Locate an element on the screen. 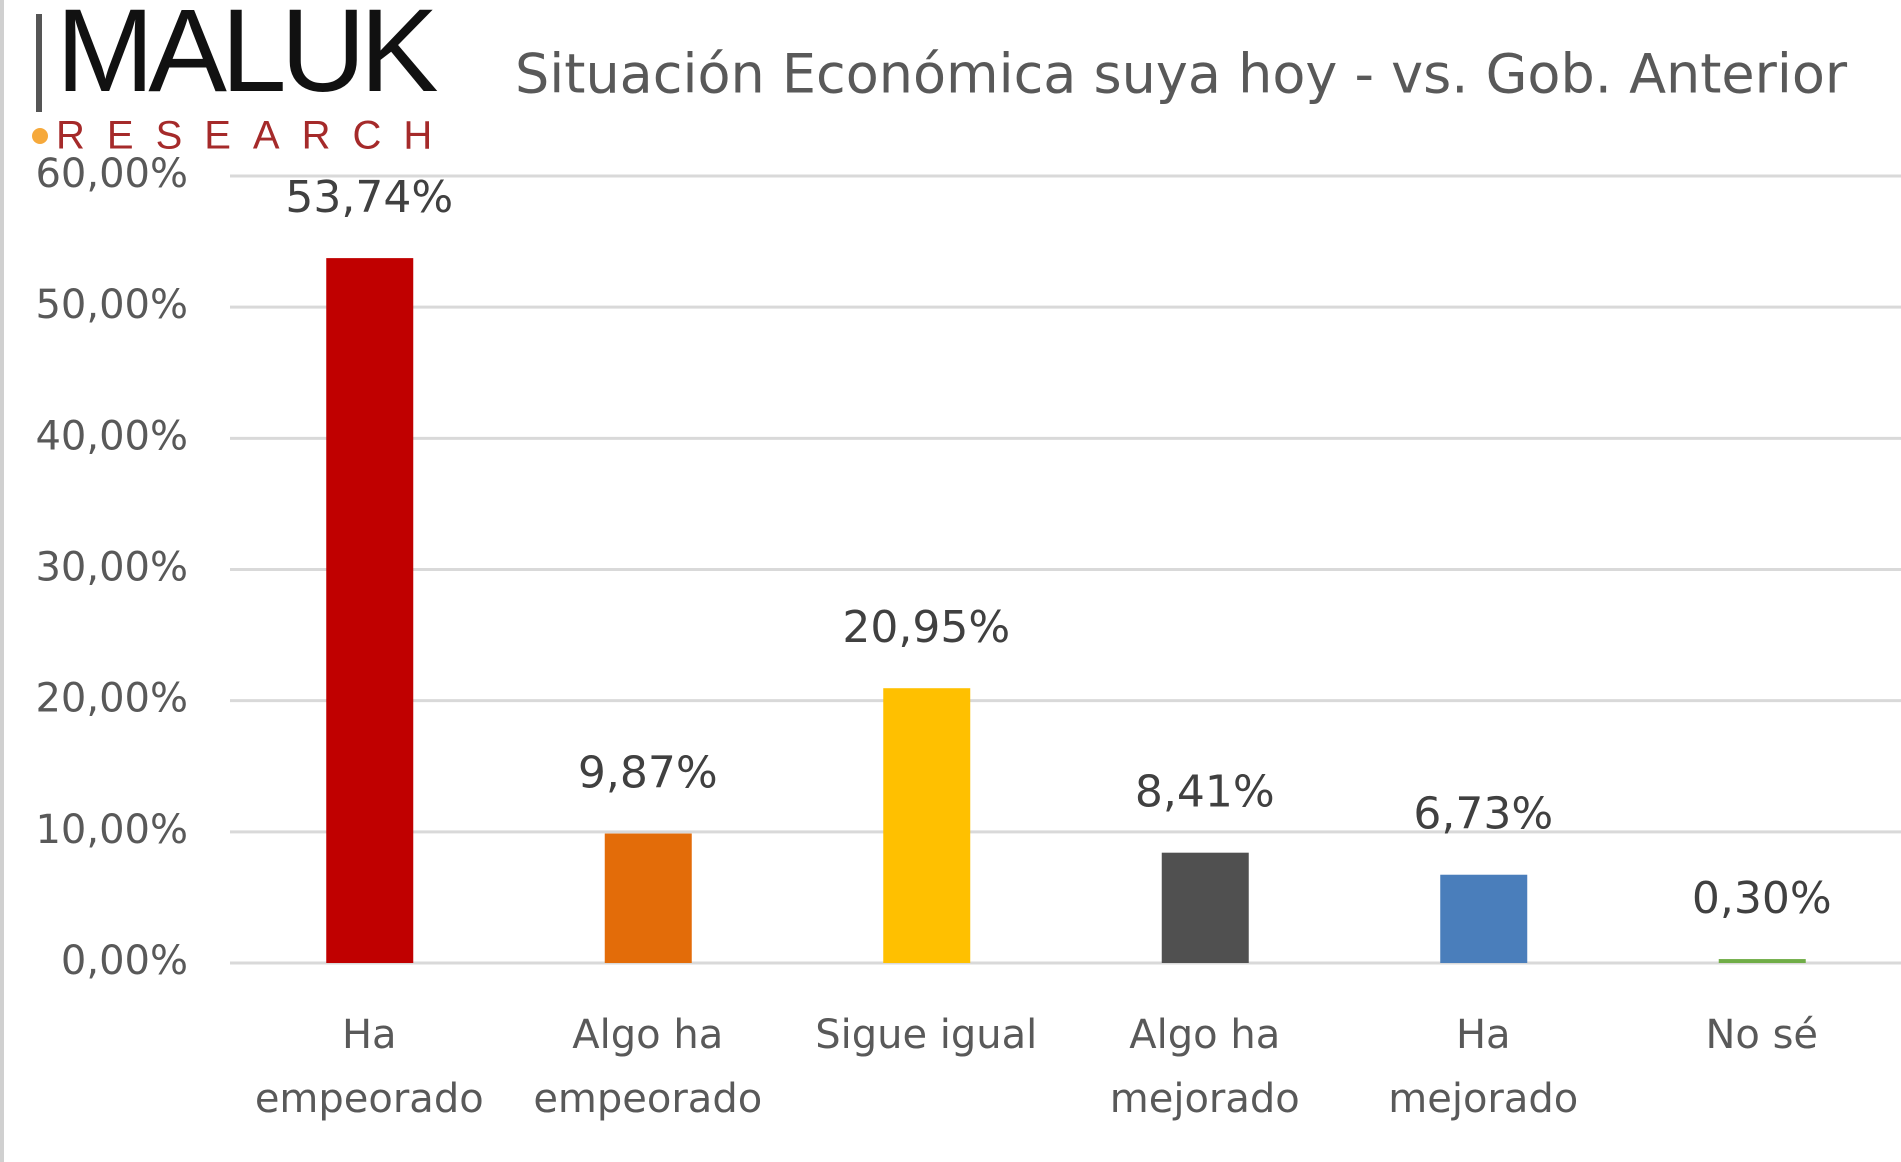 This screenshot has height=1162, width=1901. value-label: 8,41% is located at coordinates (1205, 792).